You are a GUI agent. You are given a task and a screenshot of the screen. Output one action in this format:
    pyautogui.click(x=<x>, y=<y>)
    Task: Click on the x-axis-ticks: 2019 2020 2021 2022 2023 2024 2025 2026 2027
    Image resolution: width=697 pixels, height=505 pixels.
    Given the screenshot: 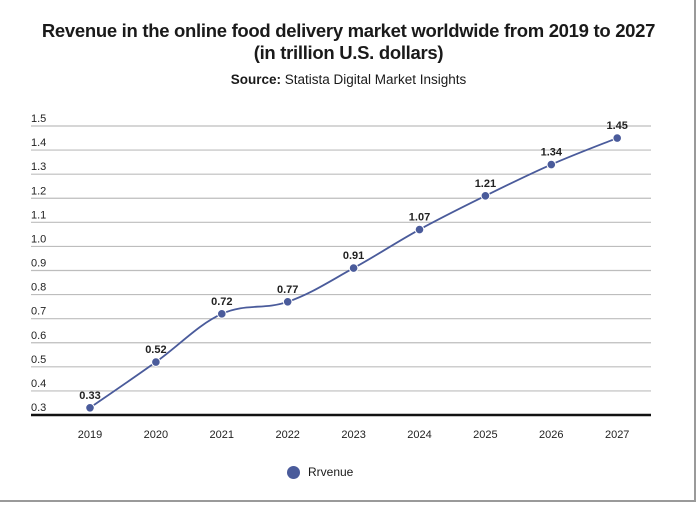 What is the action you would take?
    pyautogui.click(x=354, y=435)
    